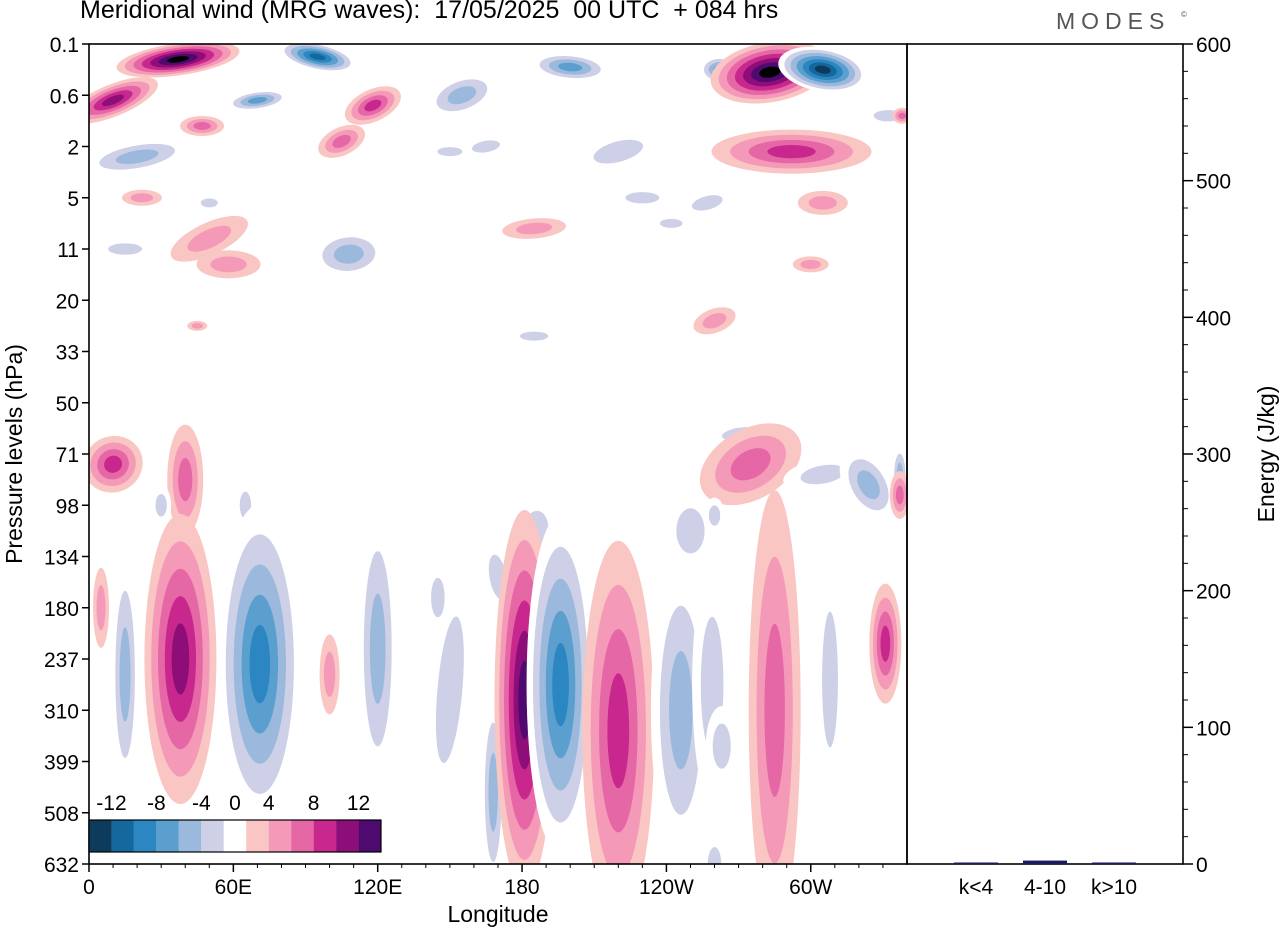 The image size is (1280, 930). Describe the element at coordinates (61, 558) in the screenshot. I see `pressure-tick-label: 134` at that location.